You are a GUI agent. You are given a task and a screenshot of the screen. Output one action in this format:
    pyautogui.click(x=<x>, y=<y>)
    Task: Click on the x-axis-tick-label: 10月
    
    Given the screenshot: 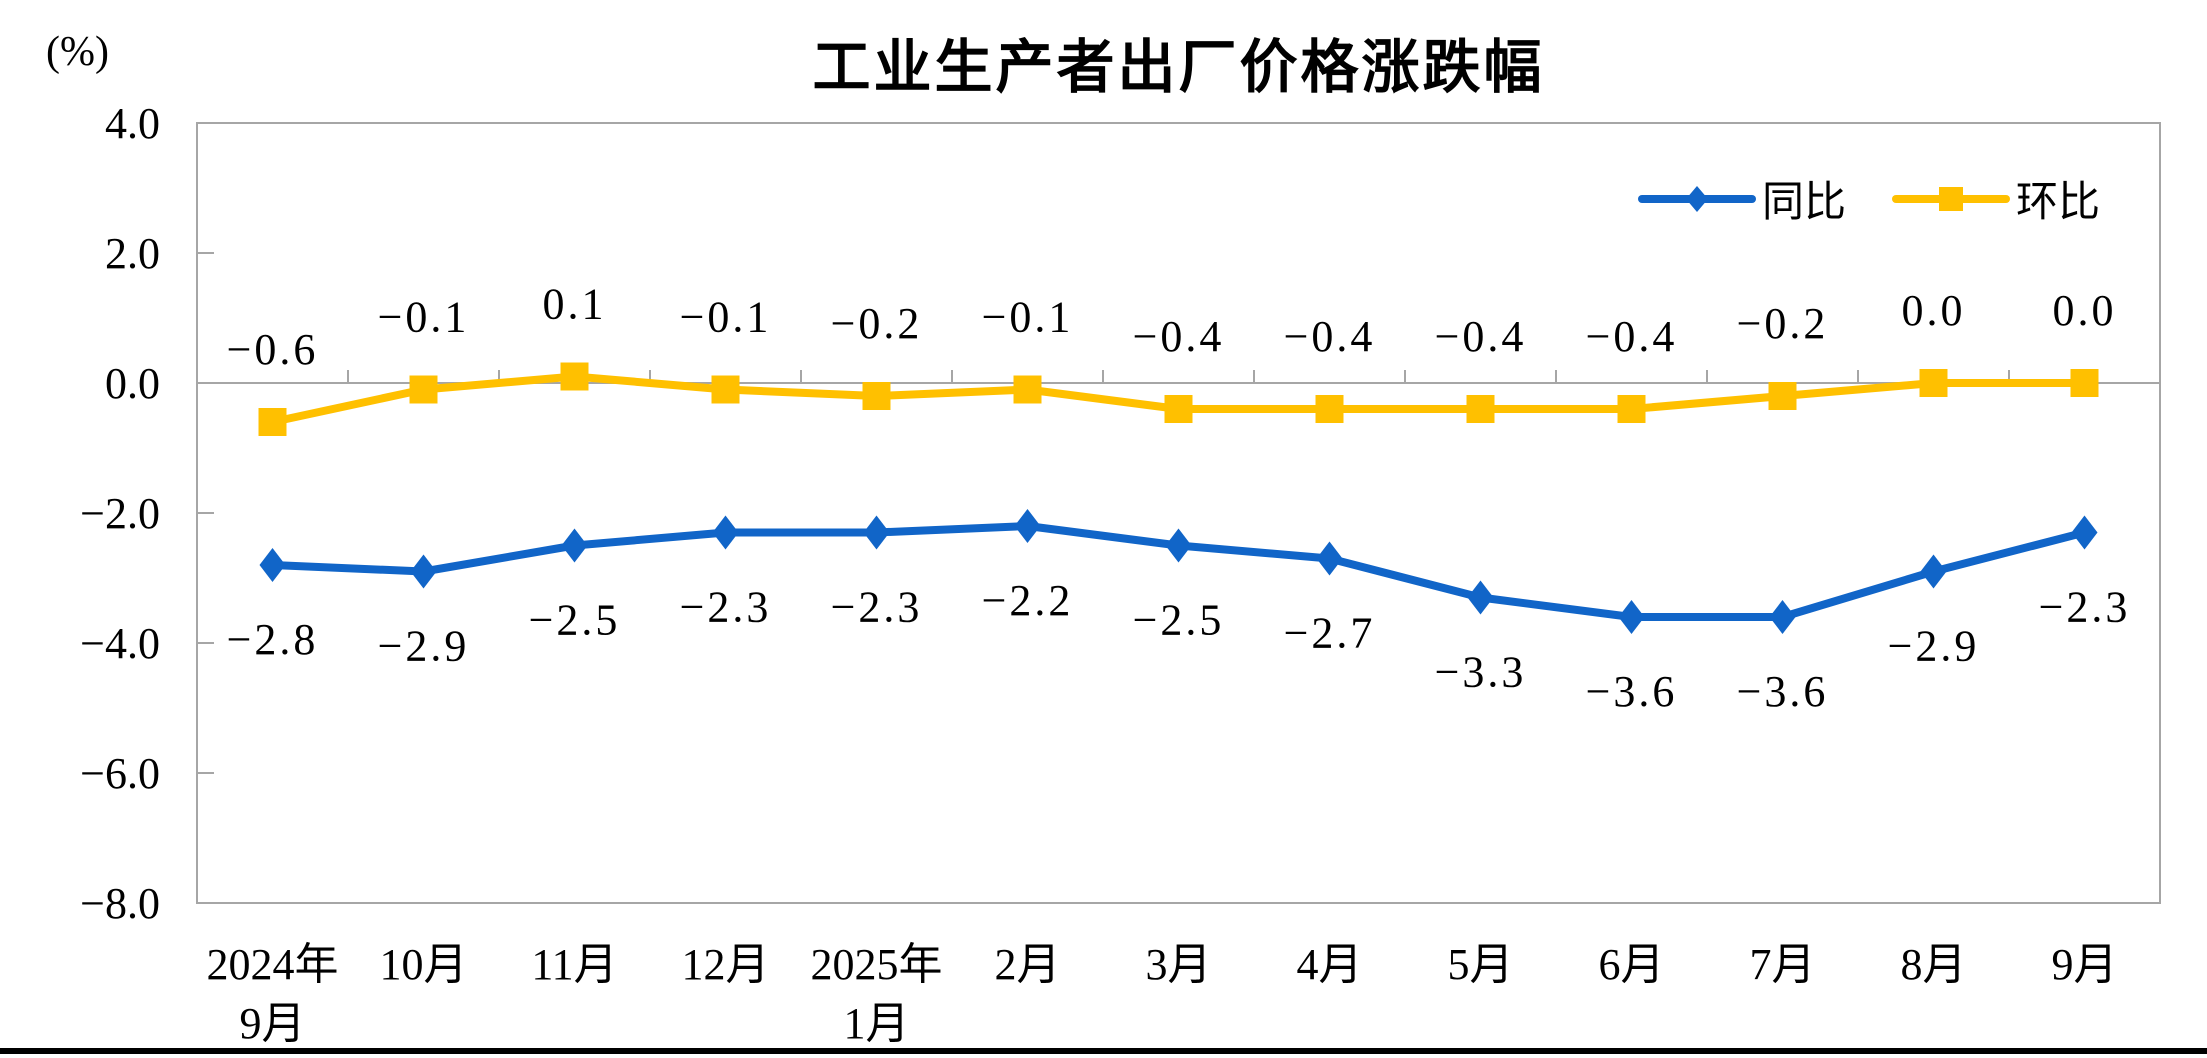 What is the action you would take?
    pyautogui.click(x=424, y=964)
    